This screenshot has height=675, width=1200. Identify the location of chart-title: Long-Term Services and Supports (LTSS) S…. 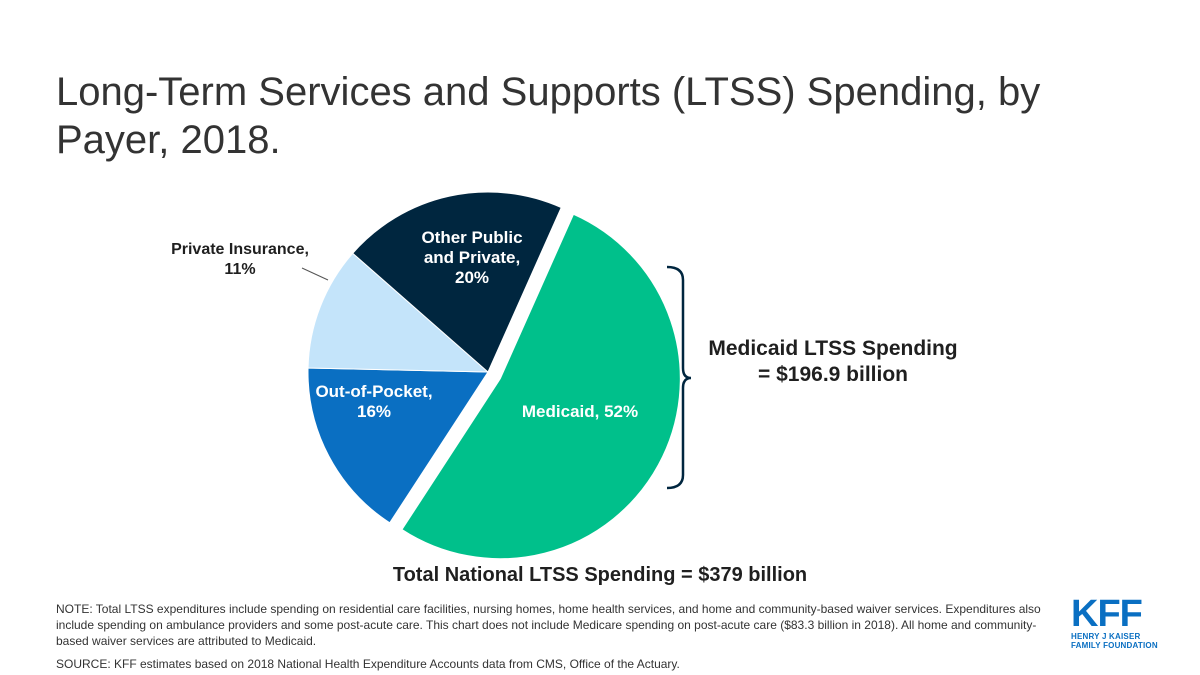
(548, 116).